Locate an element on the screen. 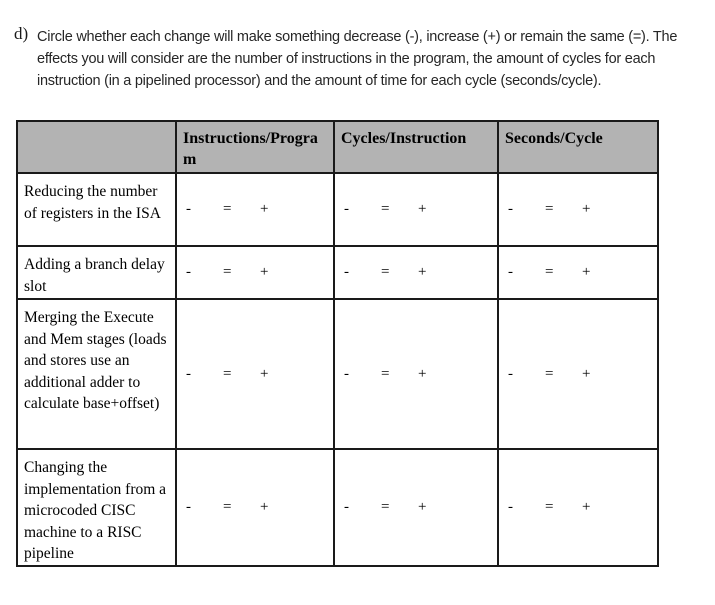  column-header-instructions-per-program: Instructions/Program is located at coordinates (255, 147).